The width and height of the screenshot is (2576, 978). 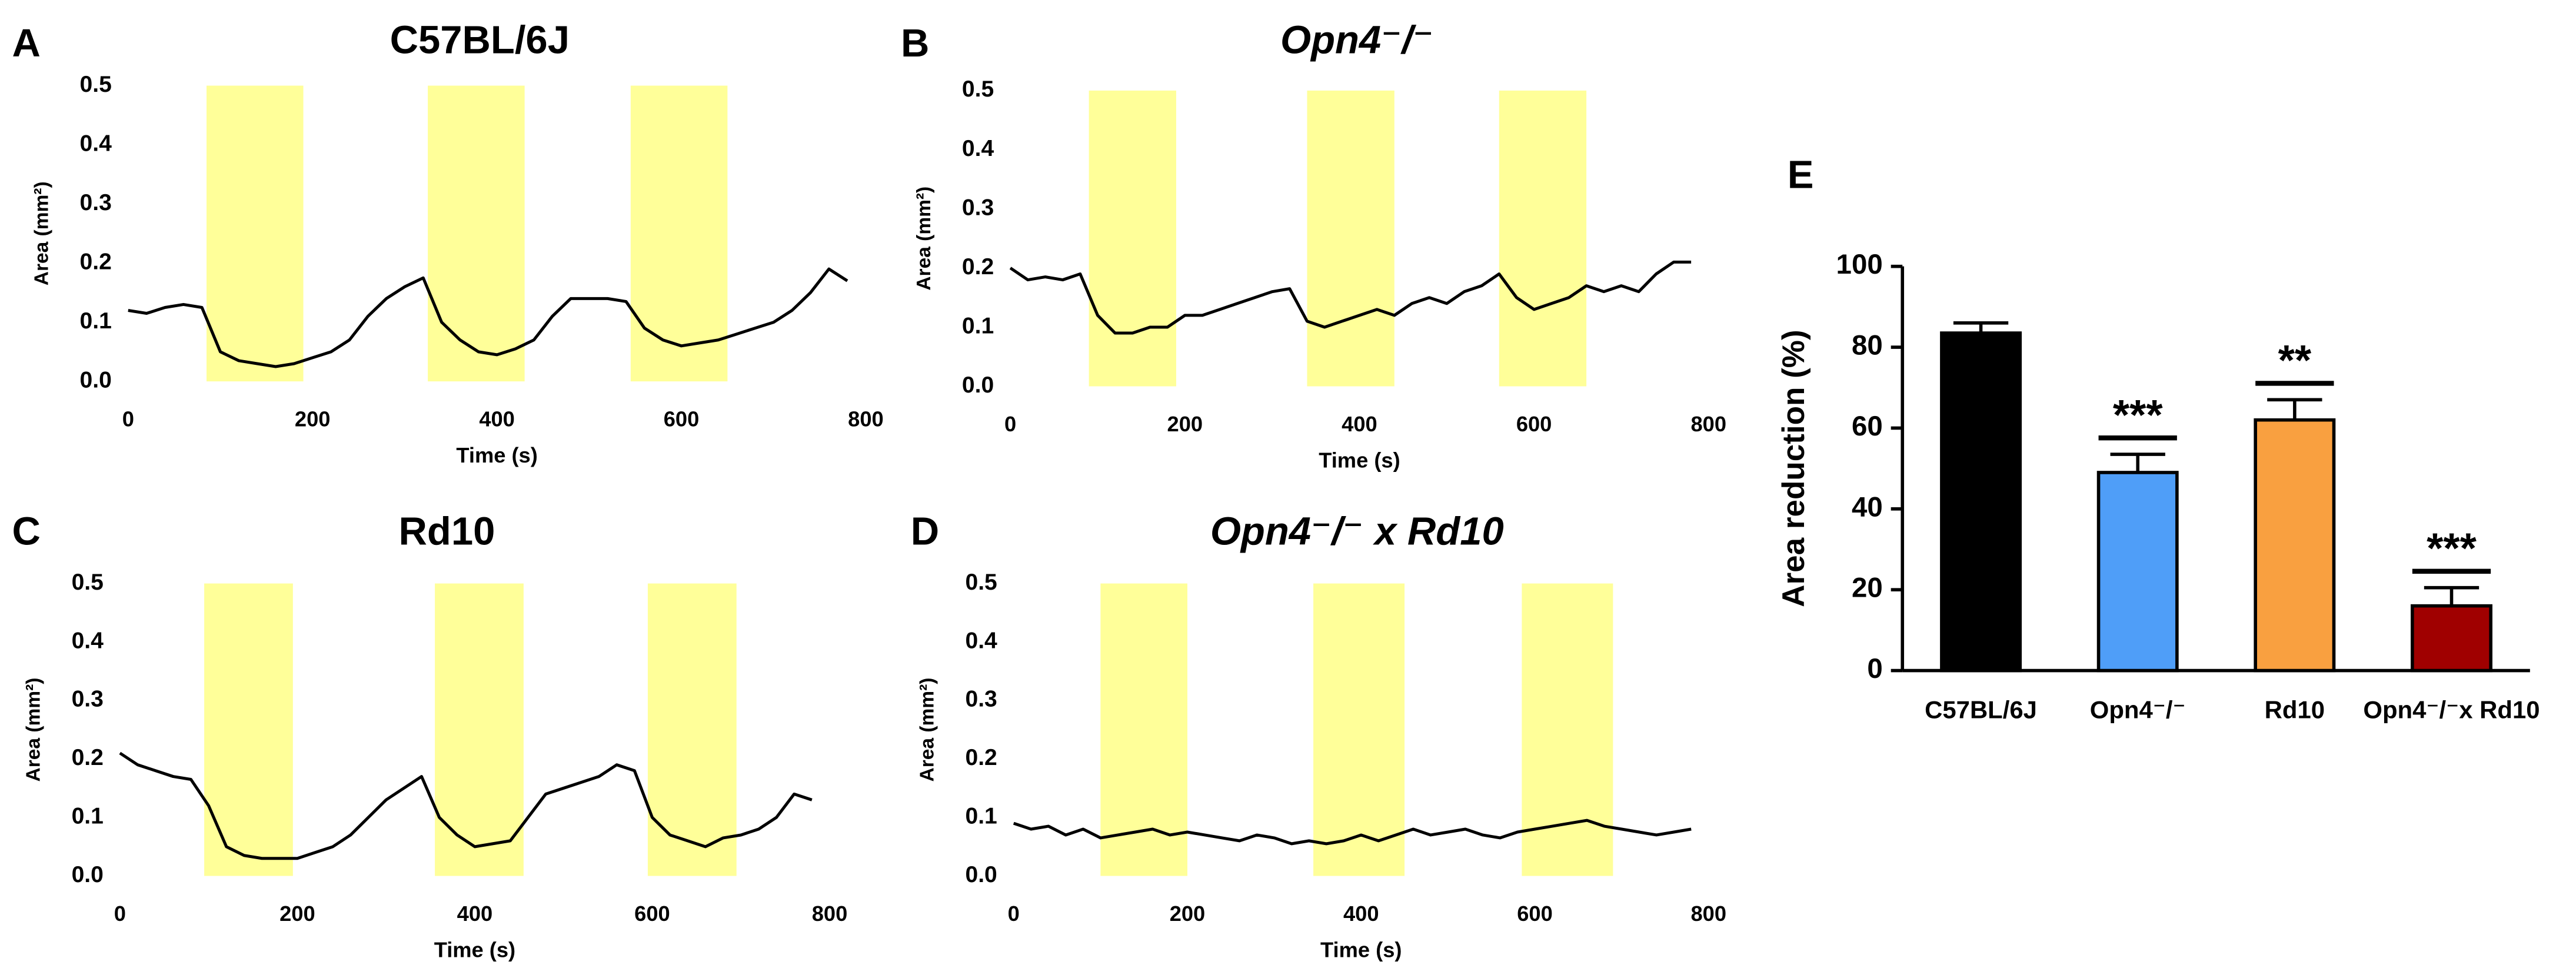 I want to click on y-tick-label: 40, so click(x=1867, y=507).